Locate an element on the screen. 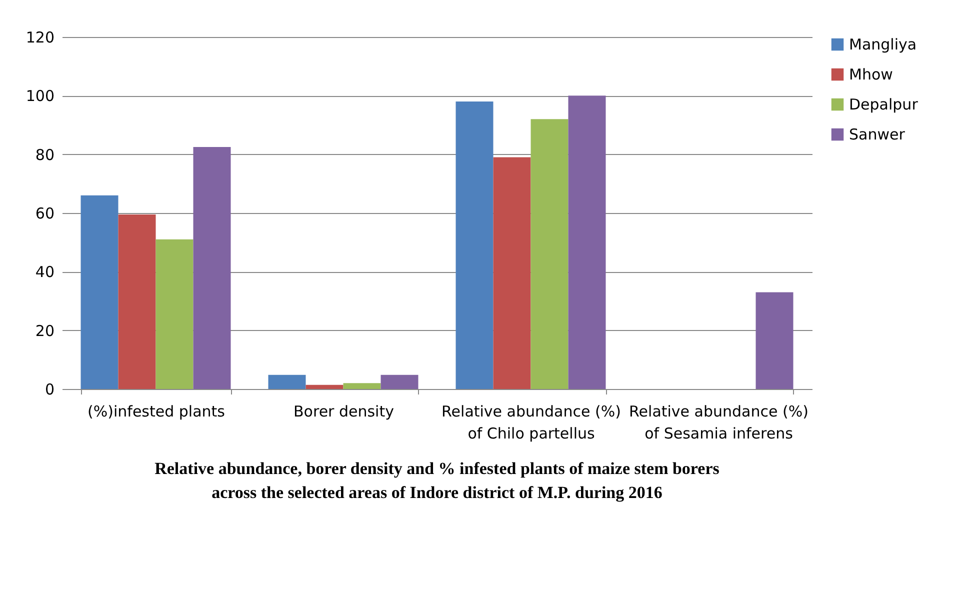 This screenshot has width=961, height=613. y-tick-label: 40 is located at coordinates (44, 272).